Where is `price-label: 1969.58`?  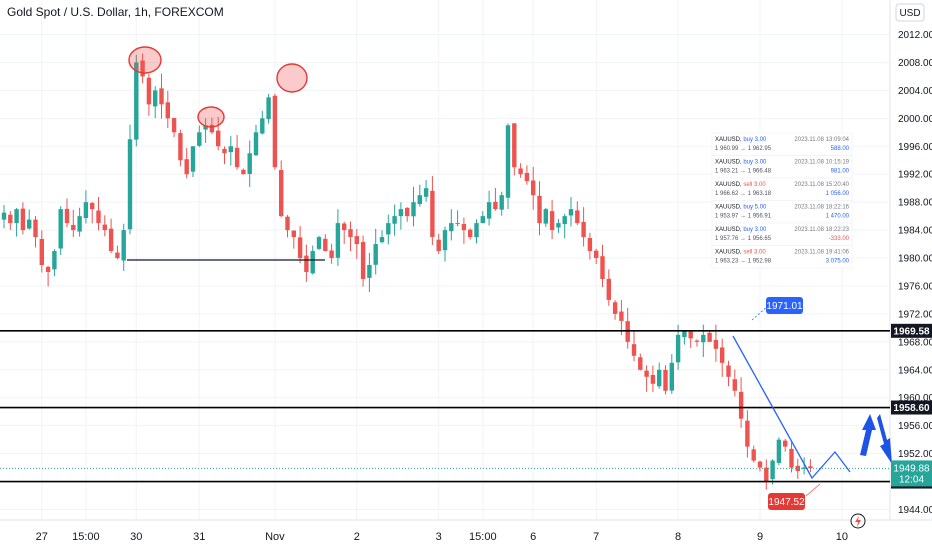 price-label: 1969.58 is located at coordinates (911, 331).